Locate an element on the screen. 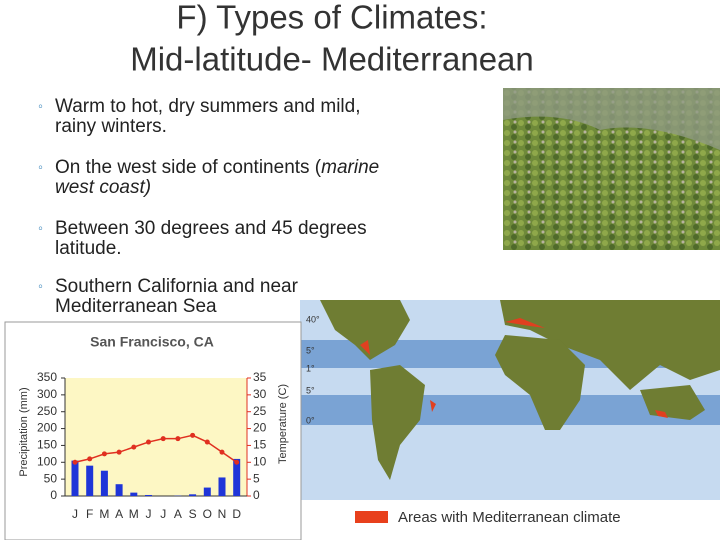 This screenshot has height=540, width=720. text-run: On the west side of continents ( is located at coordinates (188, 167).